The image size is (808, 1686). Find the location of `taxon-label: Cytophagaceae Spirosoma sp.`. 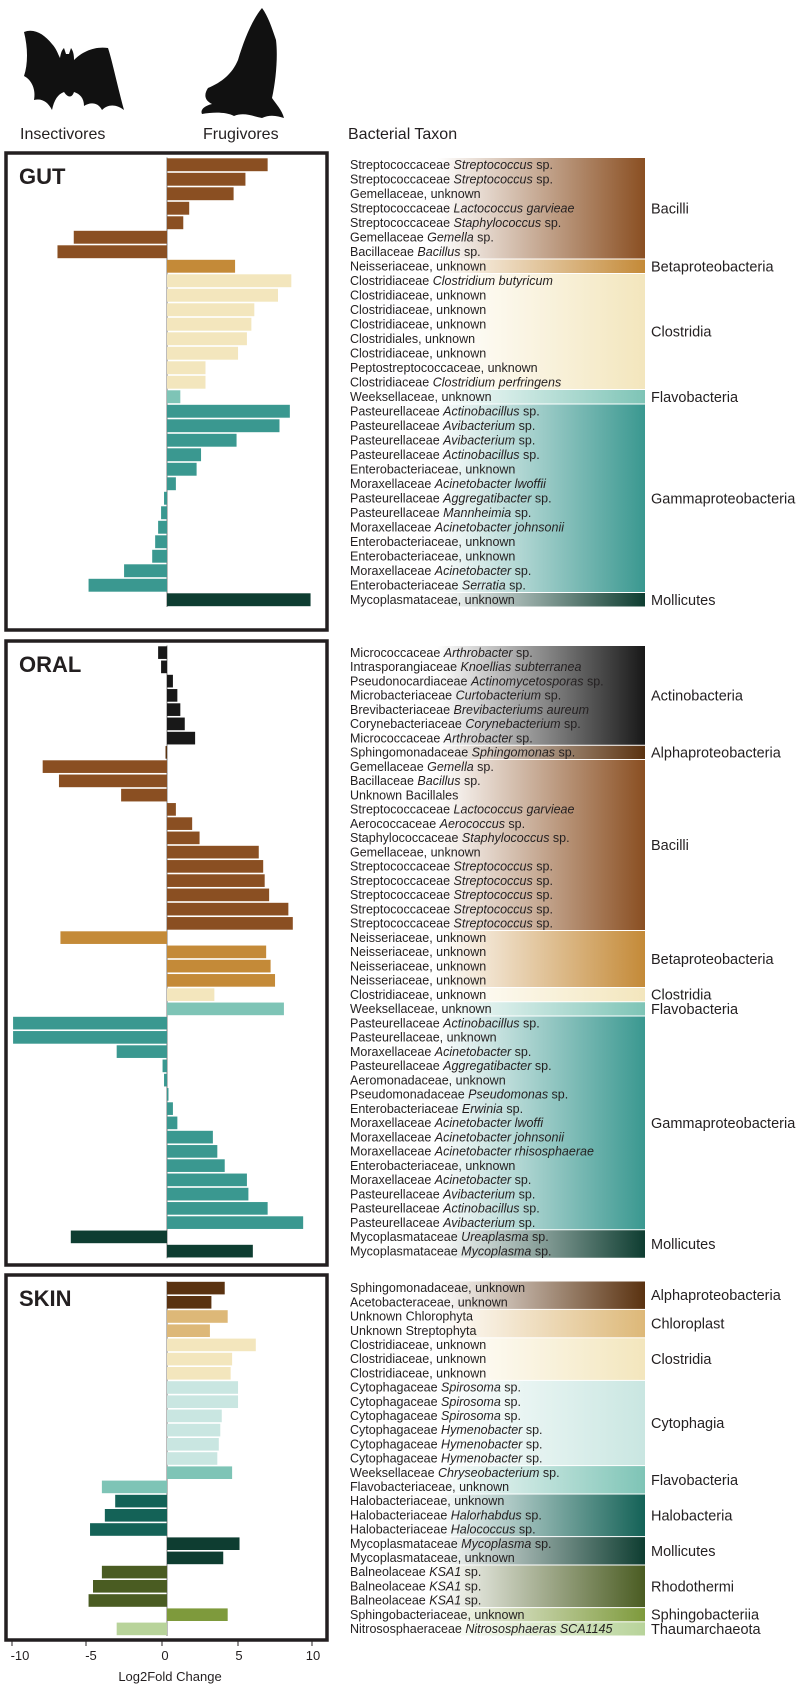

taxon-label: Cytophagaceae Spirosoma sp. is located at coordinates (435, 1388).